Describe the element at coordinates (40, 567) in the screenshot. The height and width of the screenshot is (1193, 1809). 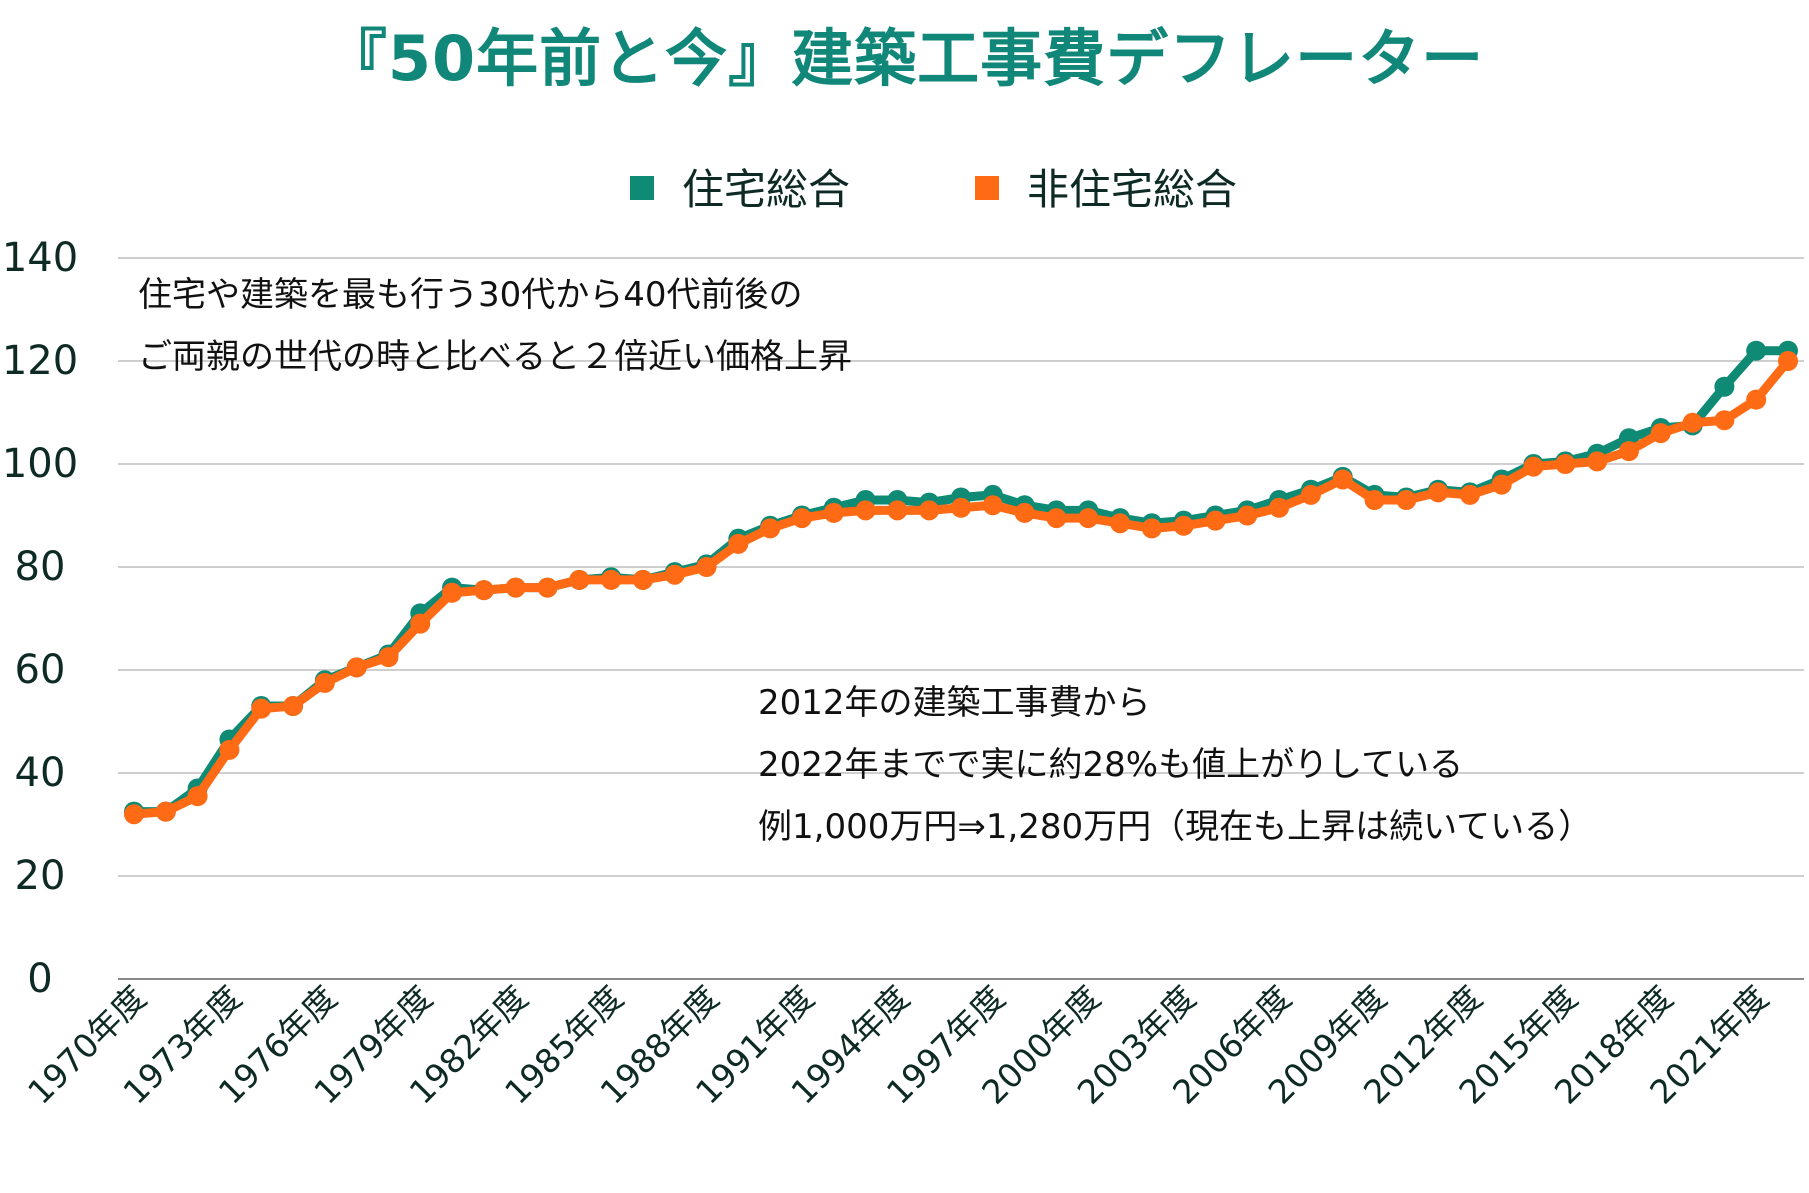
I see `y-tick-label: 80` at that location.